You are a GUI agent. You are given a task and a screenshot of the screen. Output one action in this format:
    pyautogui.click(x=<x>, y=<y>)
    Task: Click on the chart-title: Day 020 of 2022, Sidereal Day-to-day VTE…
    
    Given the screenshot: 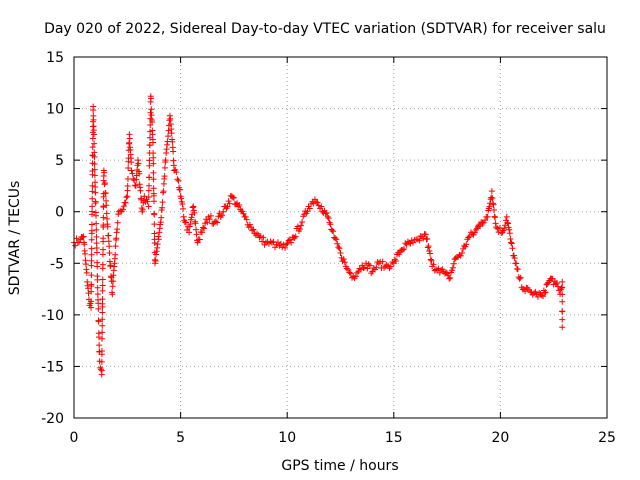 What is the action you would take?
    pyautogui.click(x=325, y=29)
    